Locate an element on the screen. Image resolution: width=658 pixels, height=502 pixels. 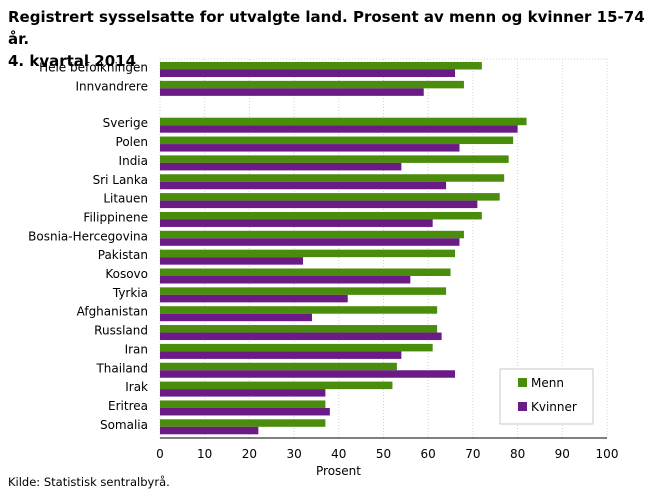
bar-menn-russland is located at coordinates (299, 329).